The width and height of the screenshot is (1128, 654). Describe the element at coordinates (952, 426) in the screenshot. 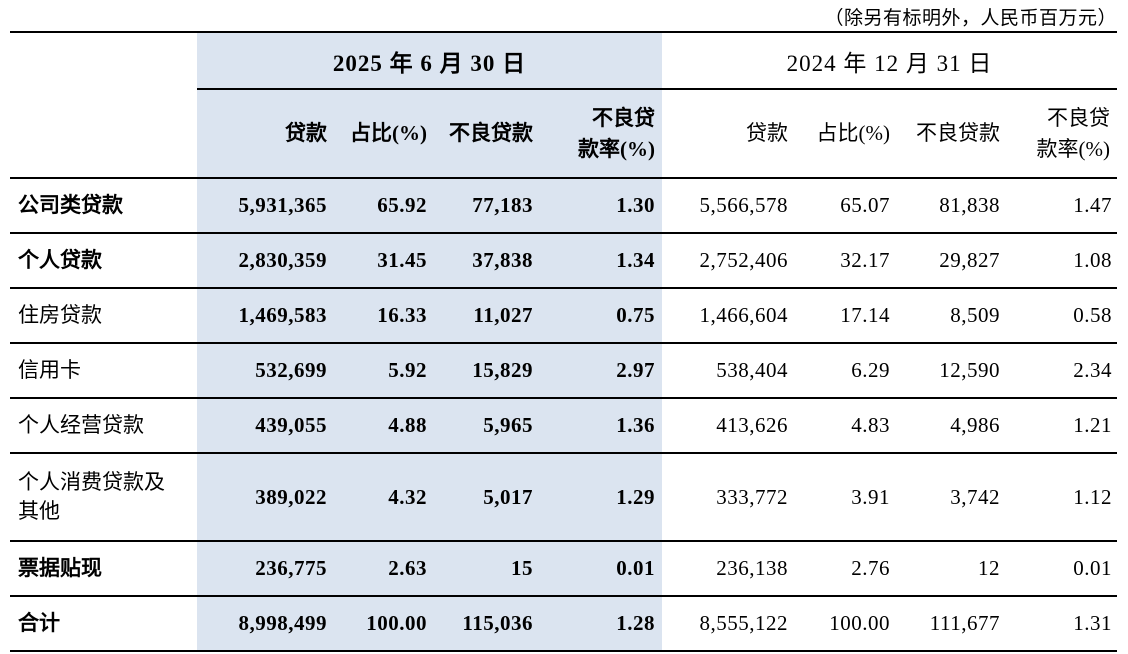

I see `cell-2024-npl: 4,986` at that location.